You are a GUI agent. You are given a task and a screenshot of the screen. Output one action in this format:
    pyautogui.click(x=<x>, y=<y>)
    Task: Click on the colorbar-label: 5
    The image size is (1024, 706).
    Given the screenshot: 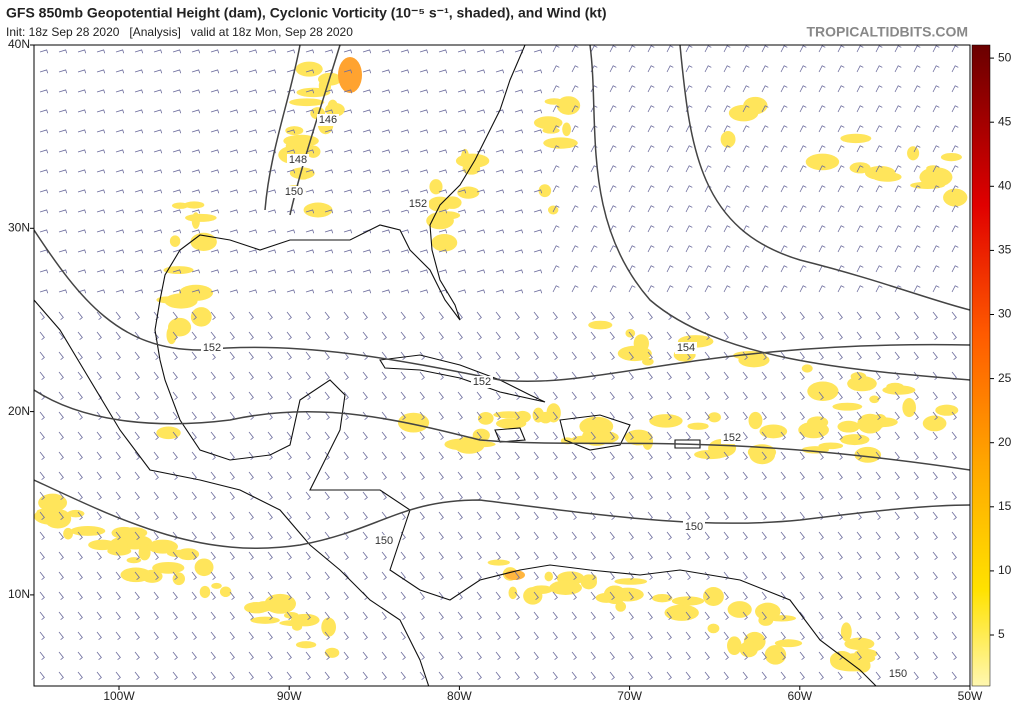 What is the action you would take?
    pyautogui.click(x=1001, y=634)
    